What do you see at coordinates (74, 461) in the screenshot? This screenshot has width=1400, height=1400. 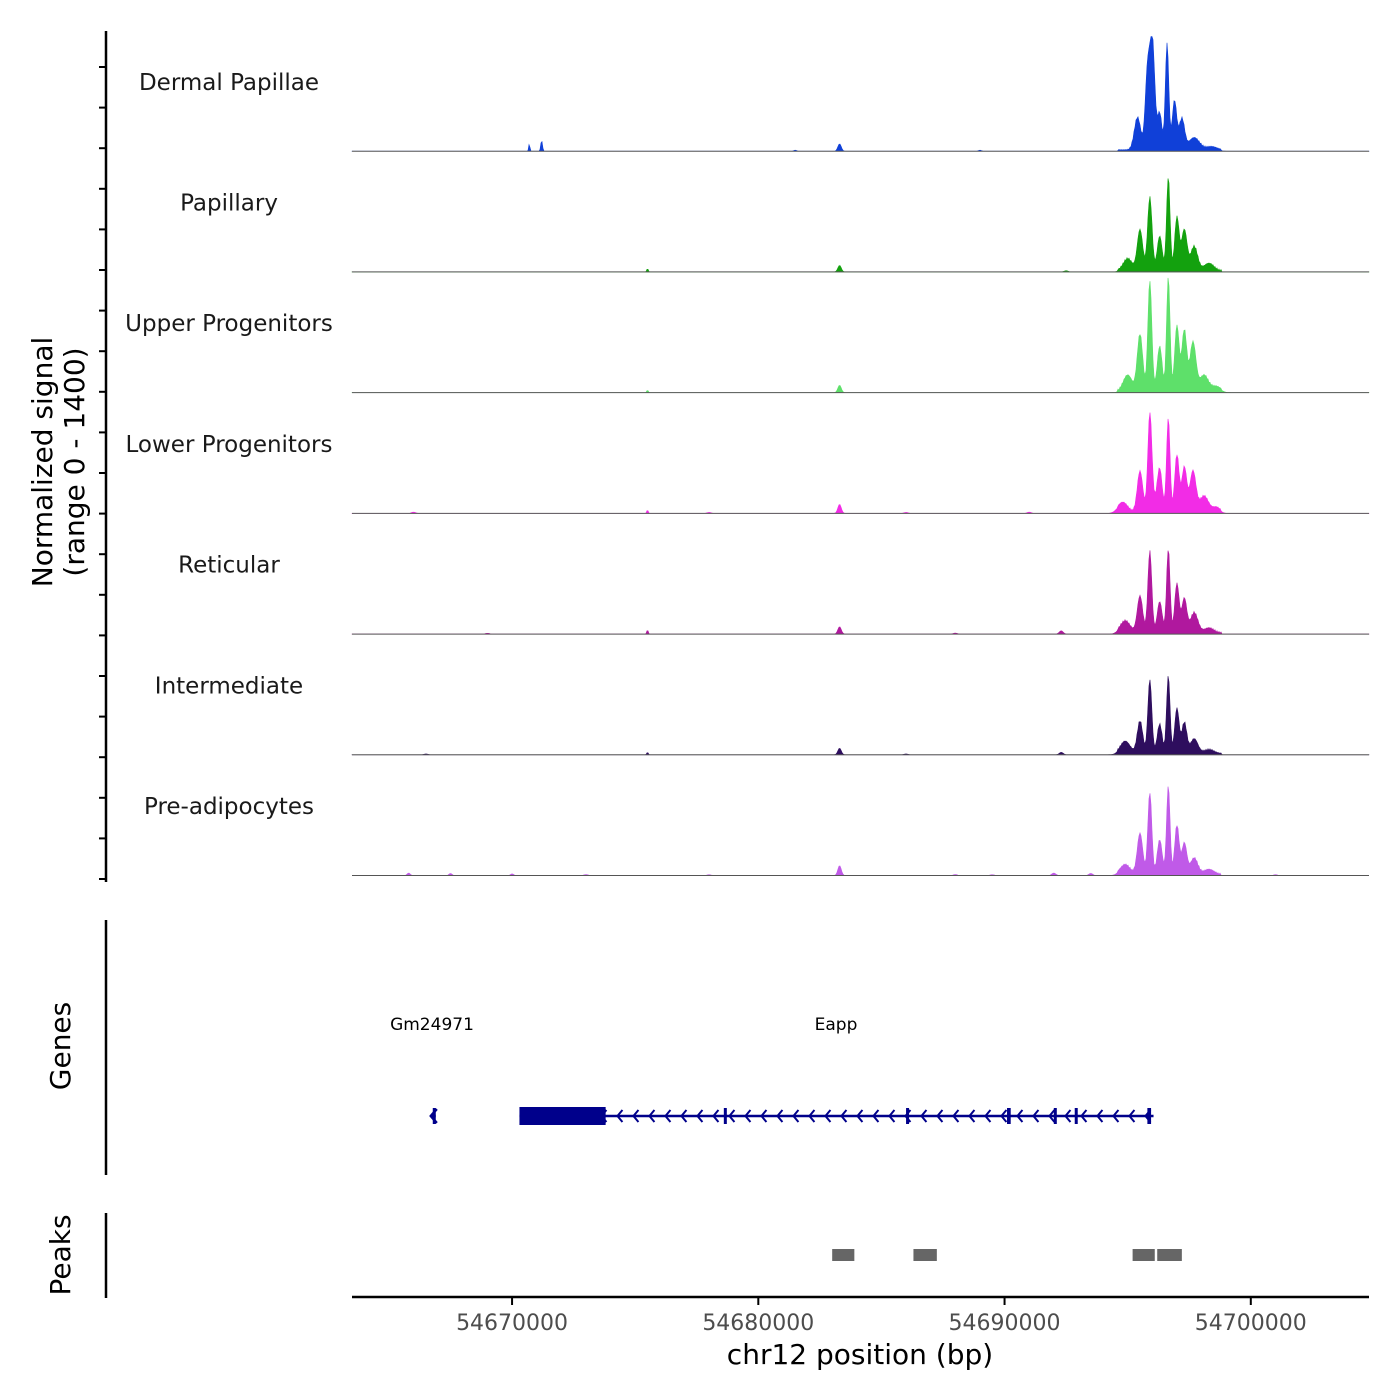 I see `y-axis-title-line2: (range 0 - 1400)` at bounding box center [74, 461].